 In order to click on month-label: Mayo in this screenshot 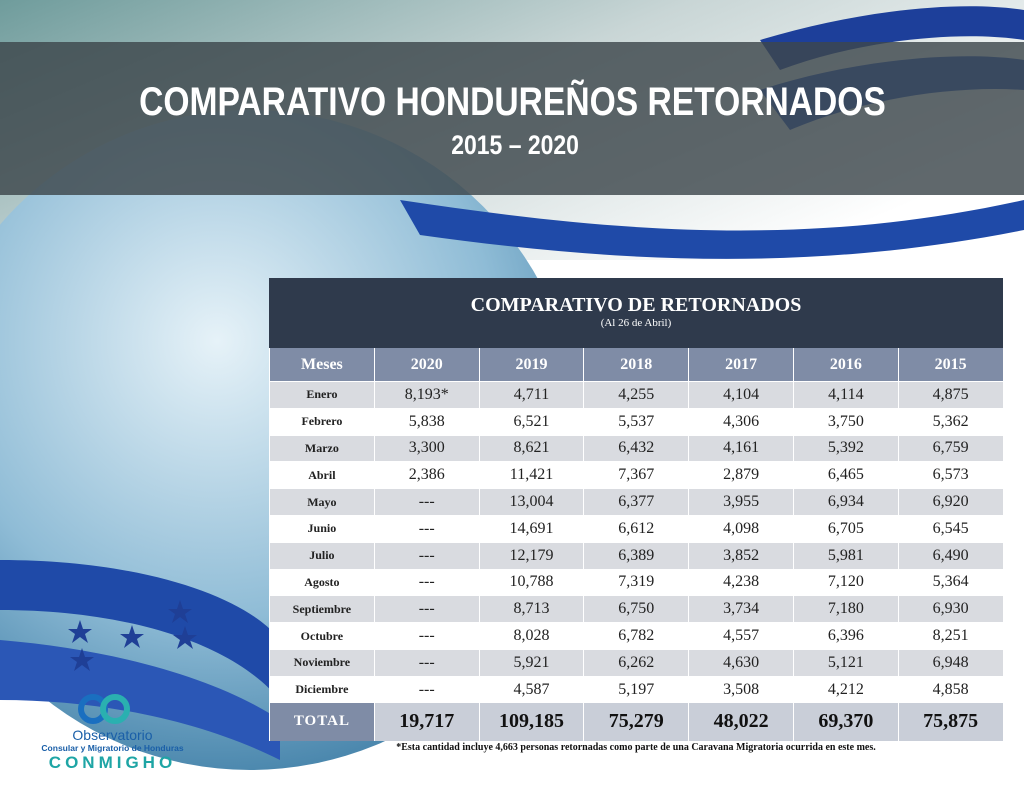, I will do `click(321, 502)`.